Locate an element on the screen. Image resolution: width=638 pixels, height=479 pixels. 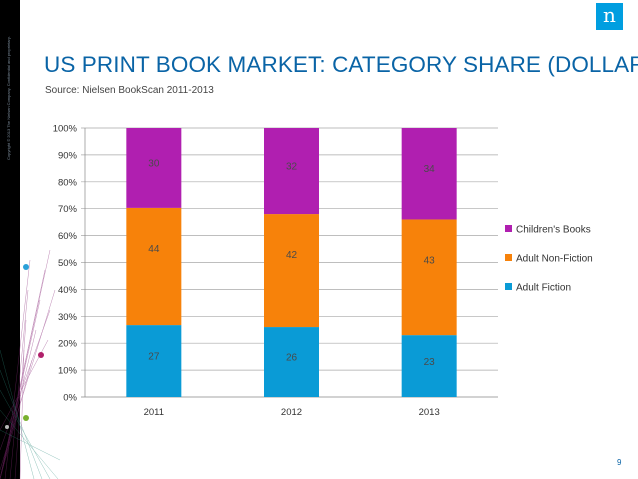
mesh-dot-green is located at coordinates (26, 418).